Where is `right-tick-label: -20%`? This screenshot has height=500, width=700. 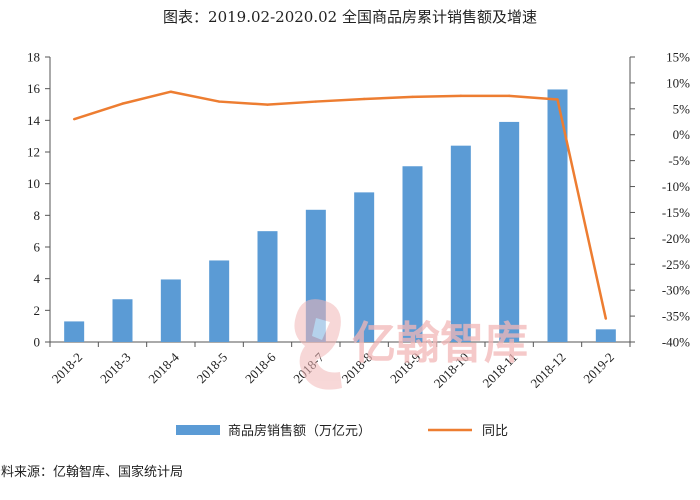
right-tick-label: -20% is located at coordinates (676, 238).